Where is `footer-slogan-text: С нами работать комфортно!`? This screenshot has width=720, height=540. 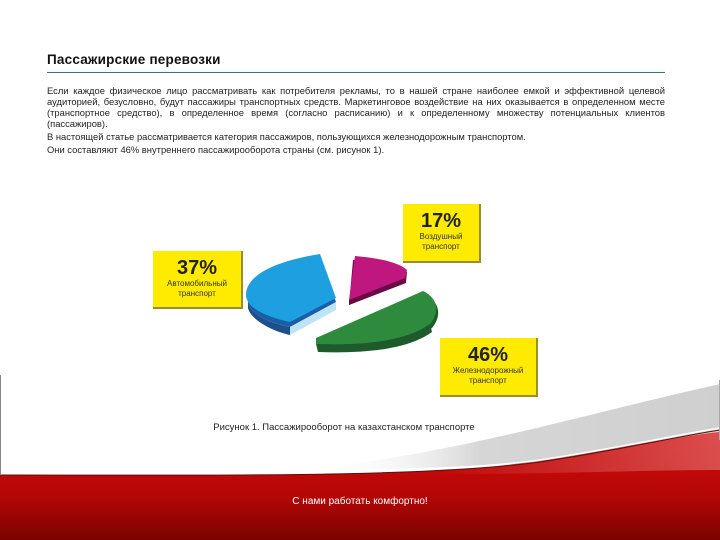
footer-slogan-text: С нами работать комфортно! is located at coordinates (360, 501).